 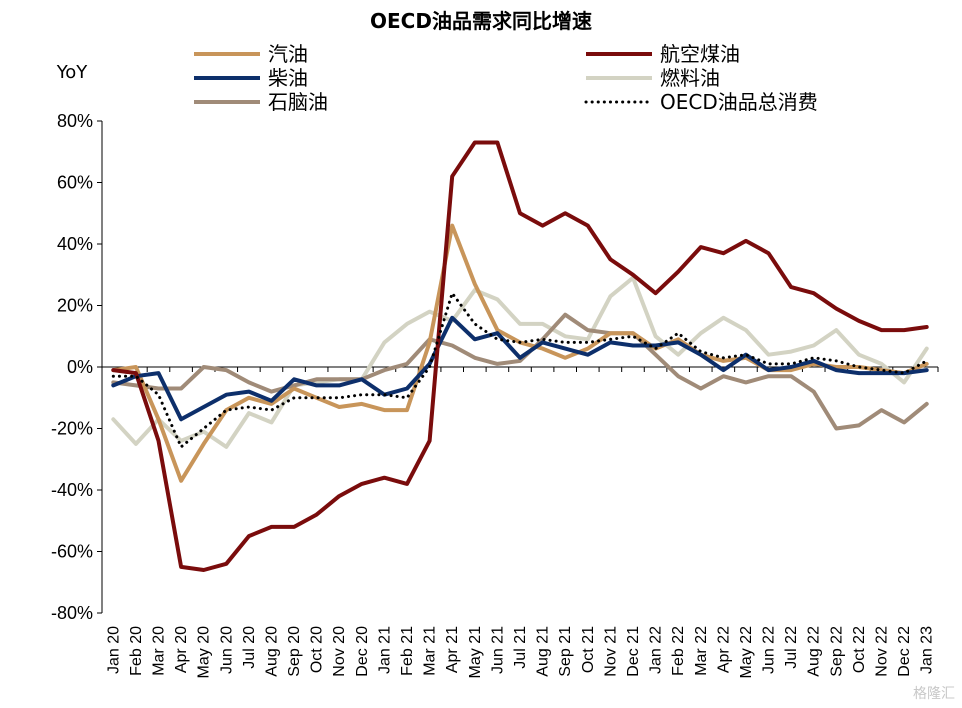 What do you see at coordinates (633, 651) in the screenshot?
I see `x-tick-label: Dec 21` at bounding box center [633, 651].